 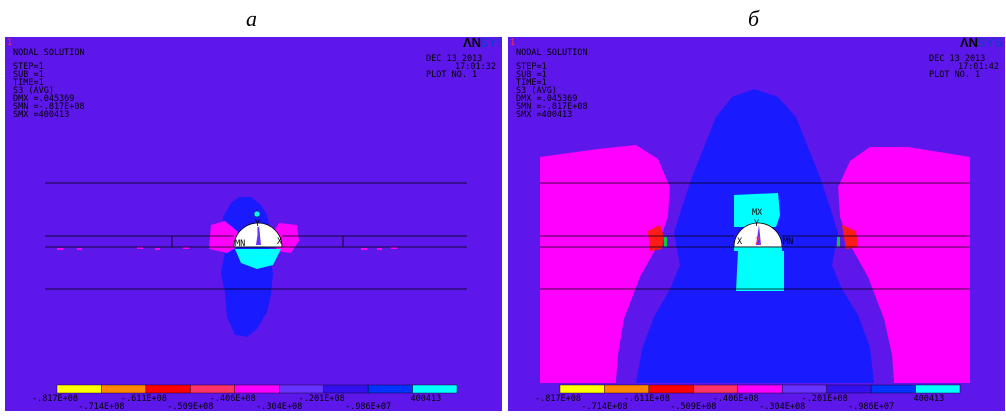 I want to click on magenta-region-right, so click(x=904, y=265).